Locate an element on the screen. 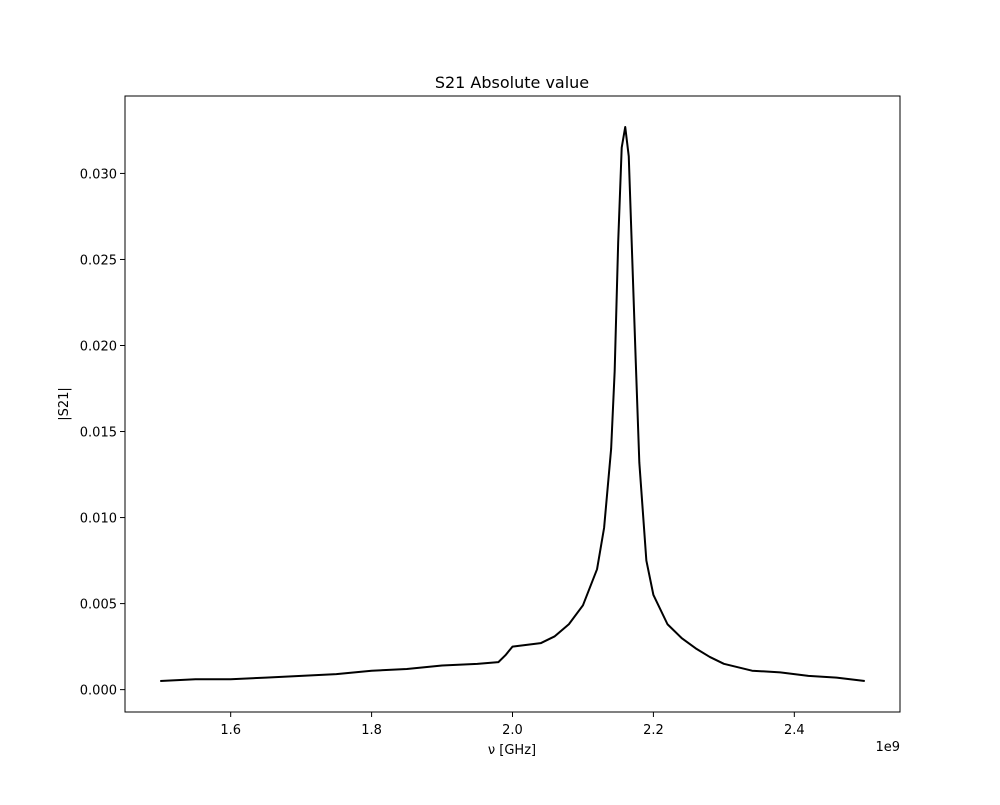 The width and height of the screenshot is (1000, 805). x-axis-ticks: 1.6 1.8 2.0 2.2 2.4 is located at coordinates (512, 725).